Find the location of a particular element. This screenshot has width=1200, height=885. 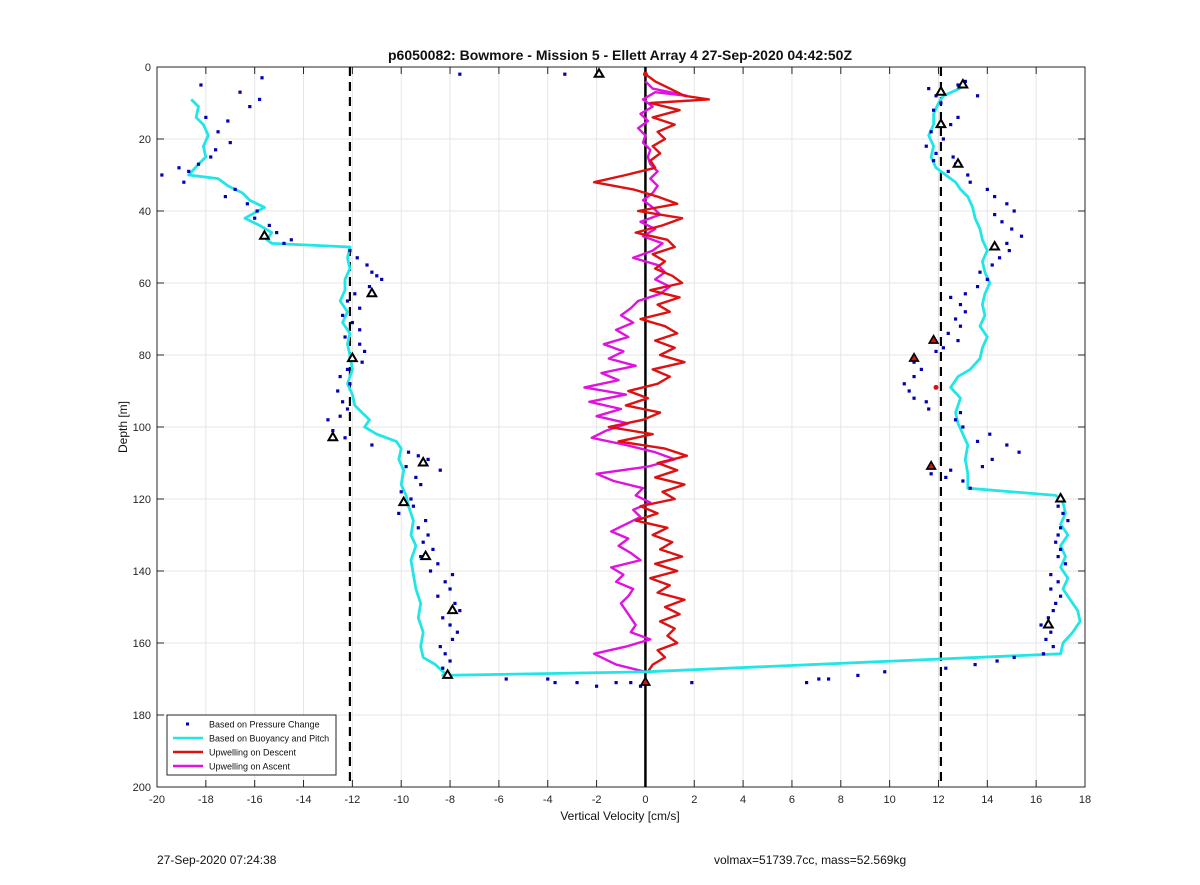

y-tick-label: 140 is located at coordinates (142, 572).